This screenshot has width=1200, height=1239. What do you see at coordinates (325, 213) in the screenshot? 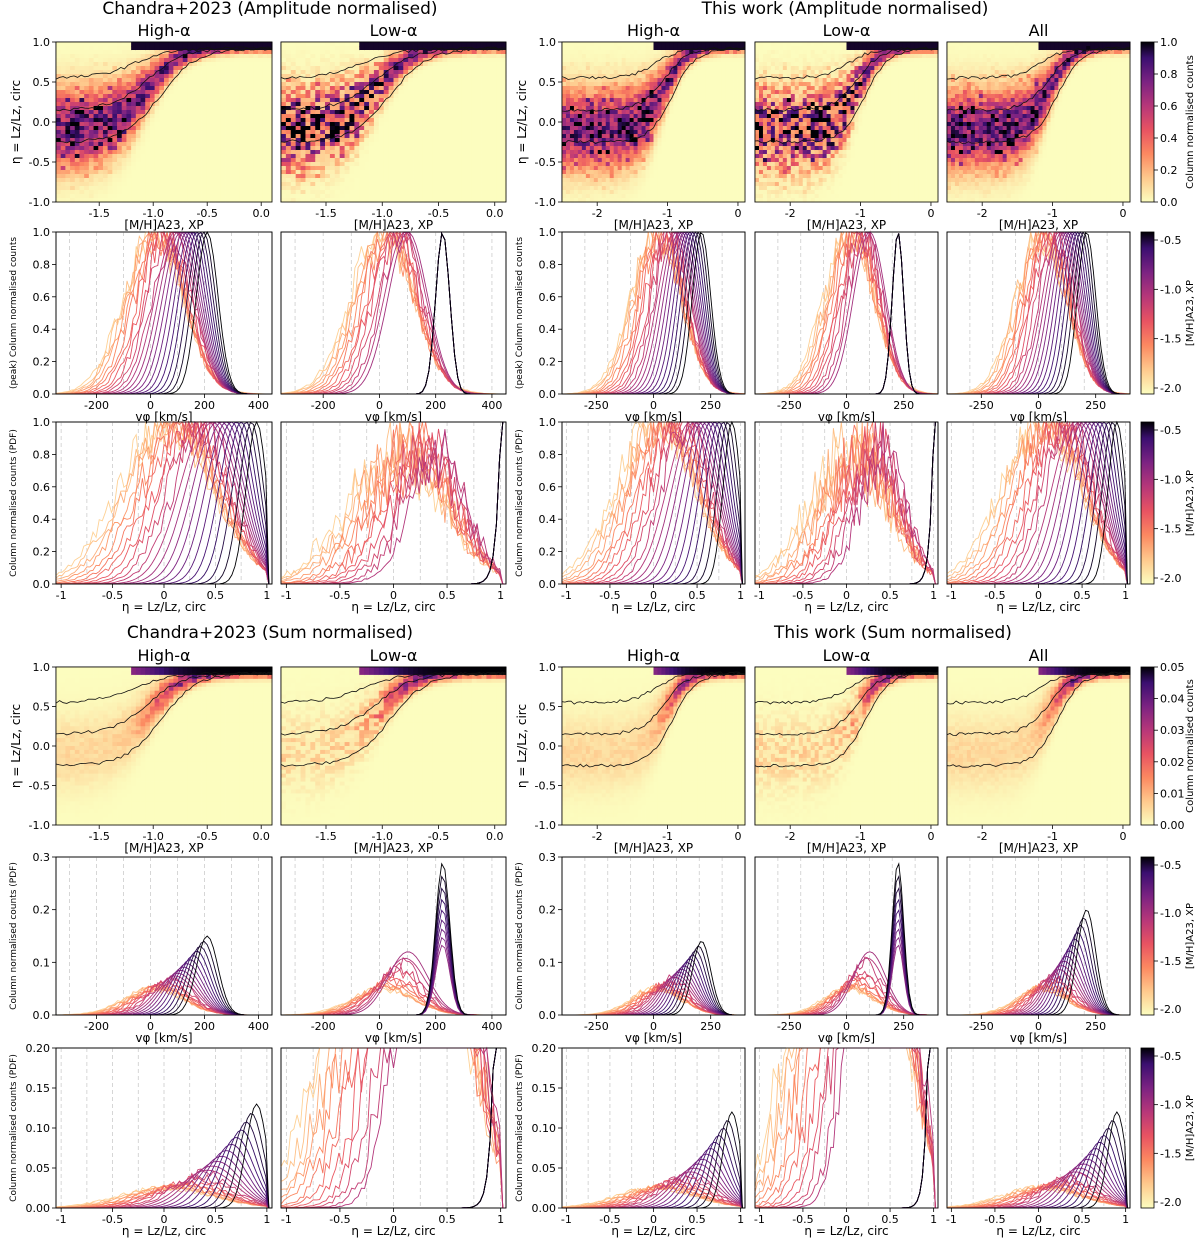
I see `x-tick-label: -1.5` at bounding box center [325, 213].